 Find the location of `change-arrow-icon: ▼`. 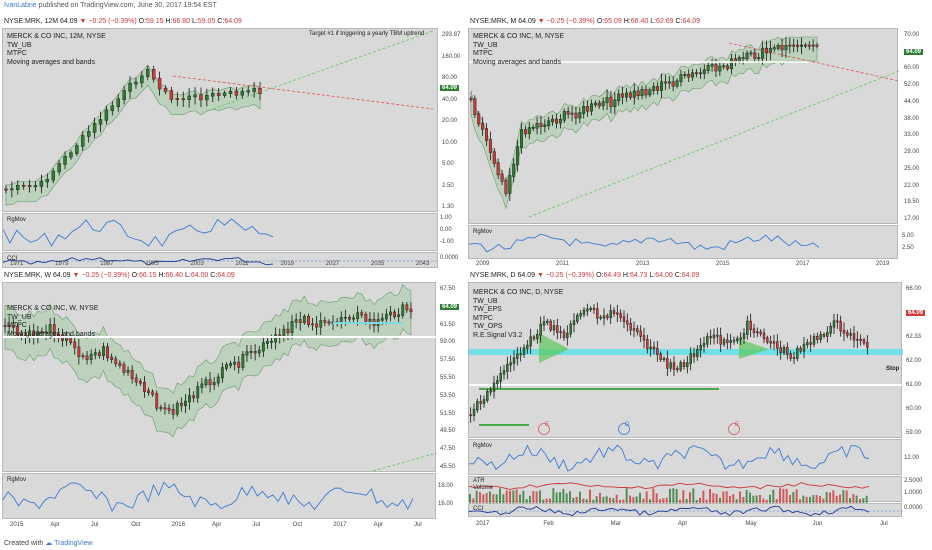

change-arrow-icon: ▼ is located at coordinates (76, 275).